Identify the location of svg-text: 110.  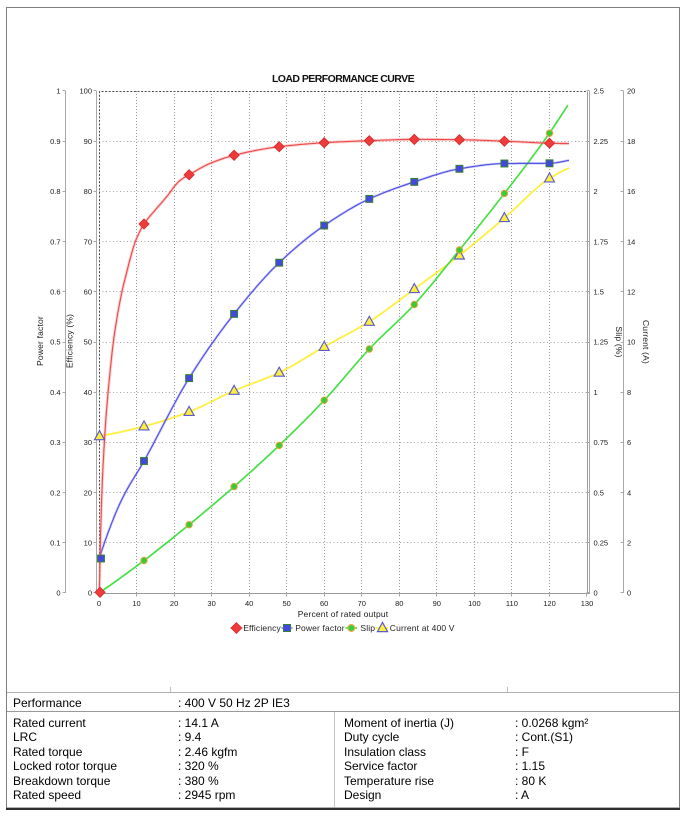
(512, 603).